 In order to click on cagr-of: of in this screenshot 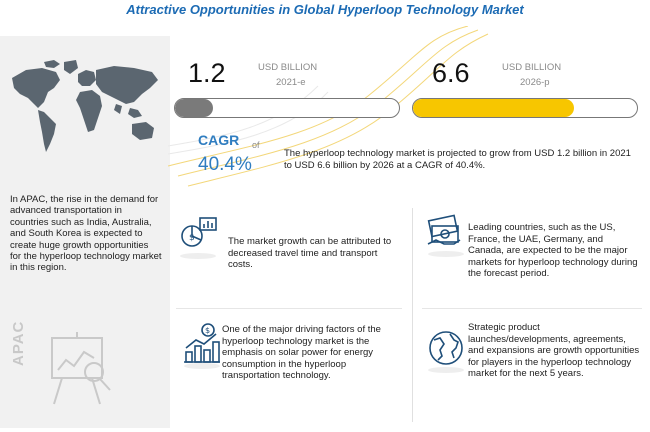, I will do `click(256, 145)`.